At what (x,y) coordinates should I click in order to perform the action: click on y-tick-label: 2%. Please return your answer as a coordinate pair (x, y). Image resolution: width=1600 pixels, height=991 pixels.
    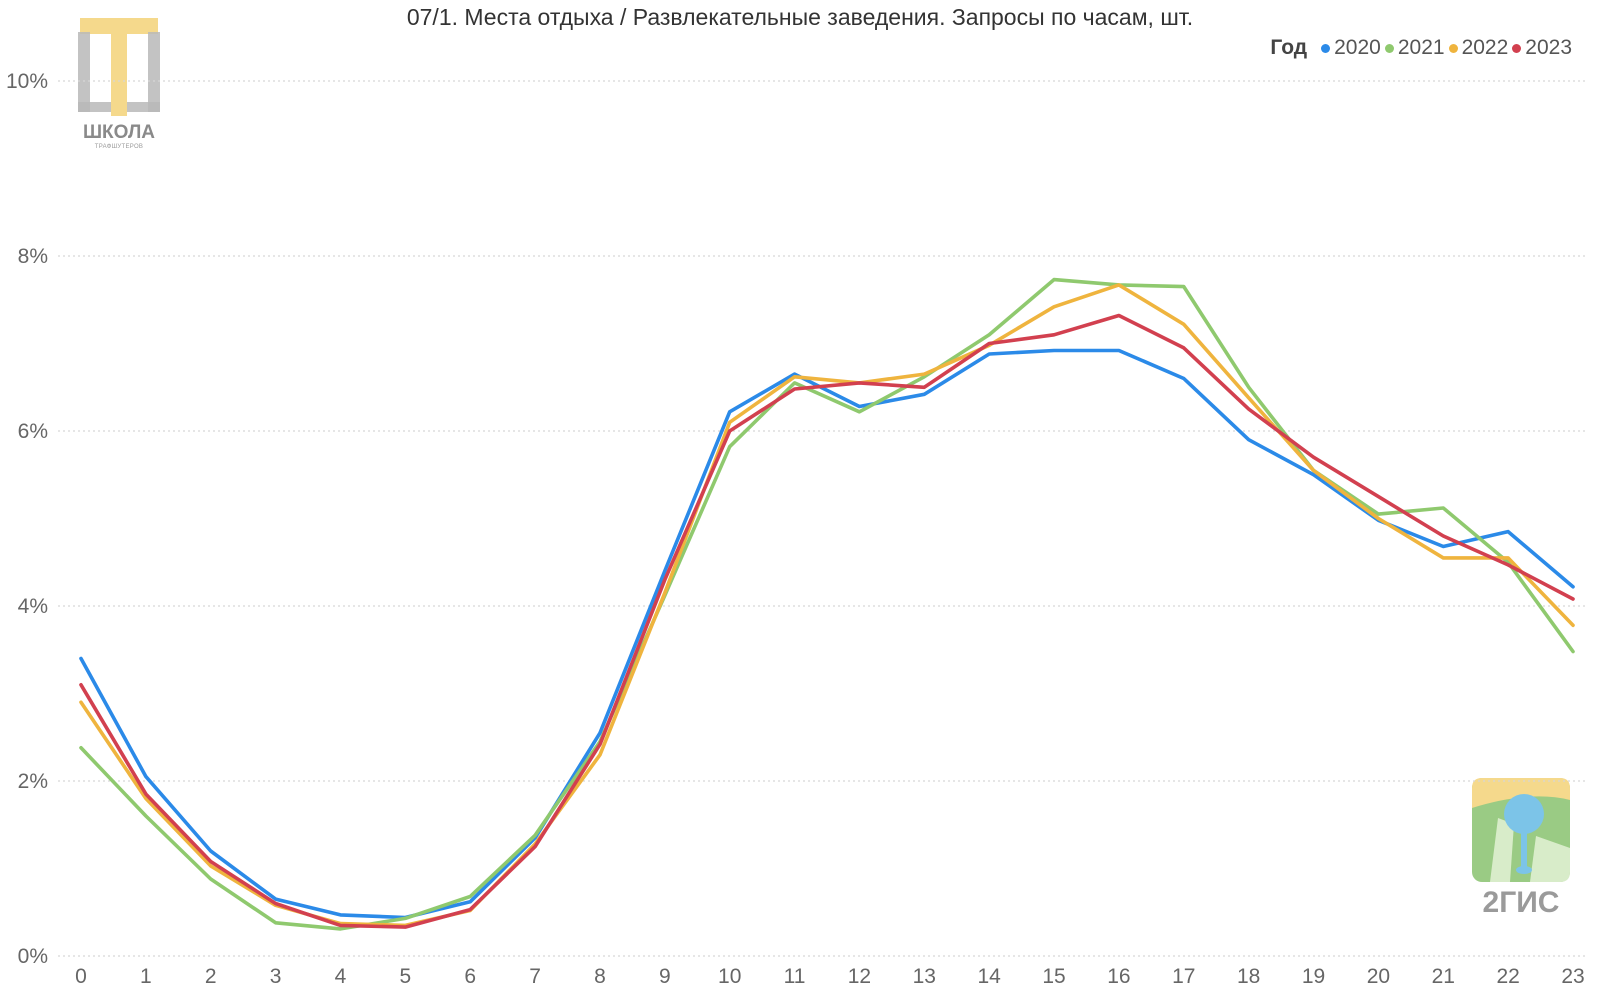
    Looking at the image, I should click on (33, 781).